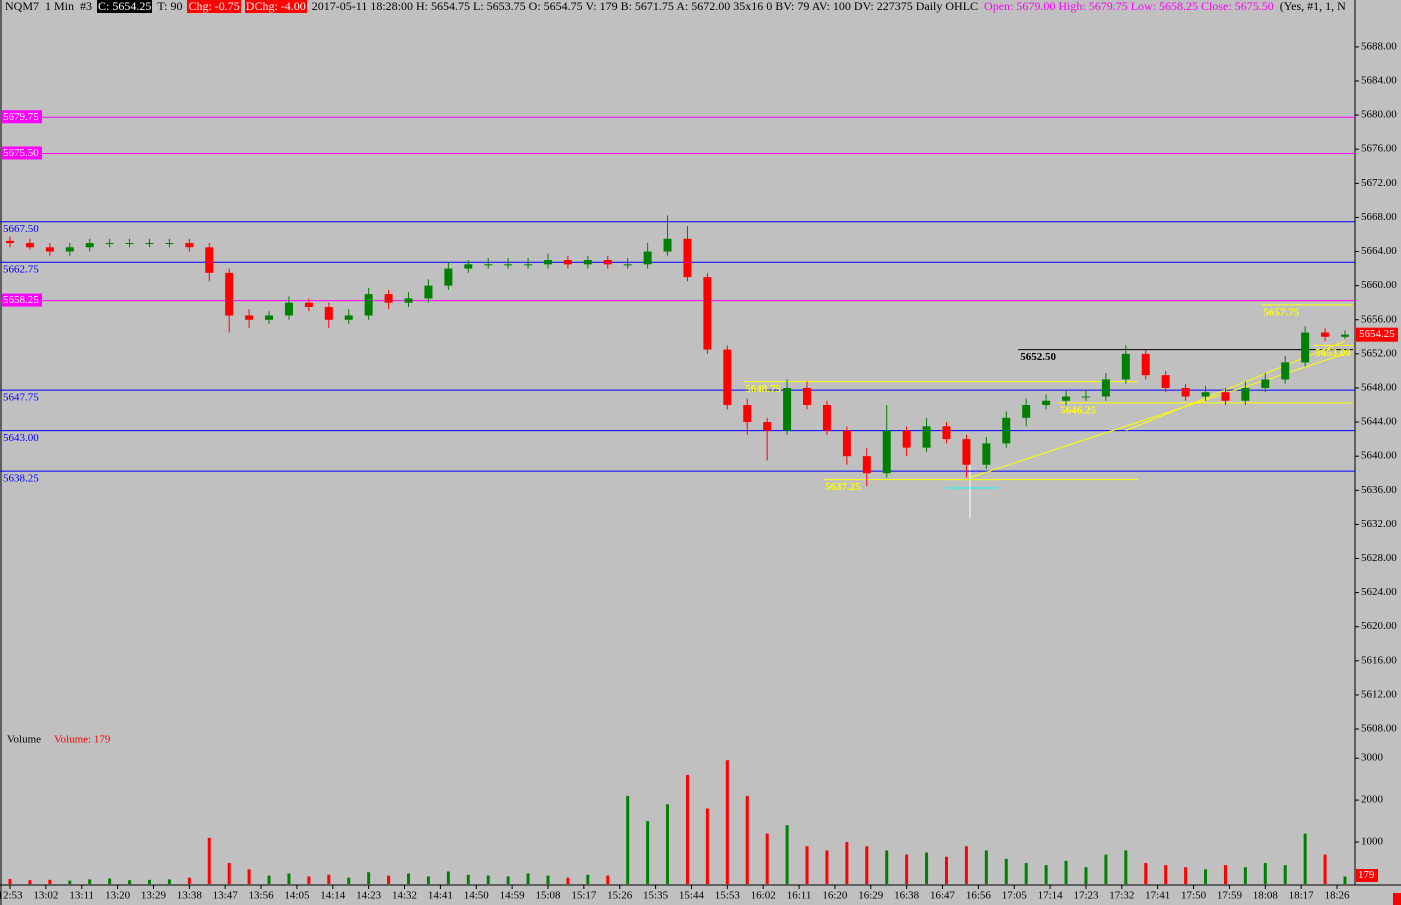 The width and height of the screenshot is (1401, 905). Describe the element at coordinates (979, 896) in the screenshot. I see `x-tick-label: 16:56` at that location.